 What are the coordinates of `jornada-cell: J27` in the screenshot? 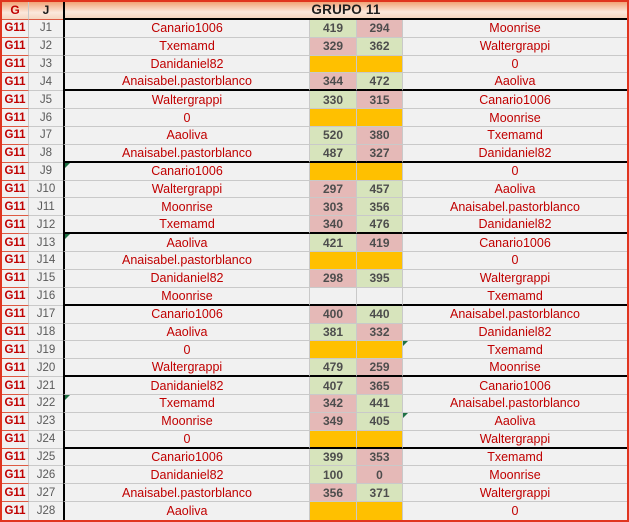 It's located at (46, 493).